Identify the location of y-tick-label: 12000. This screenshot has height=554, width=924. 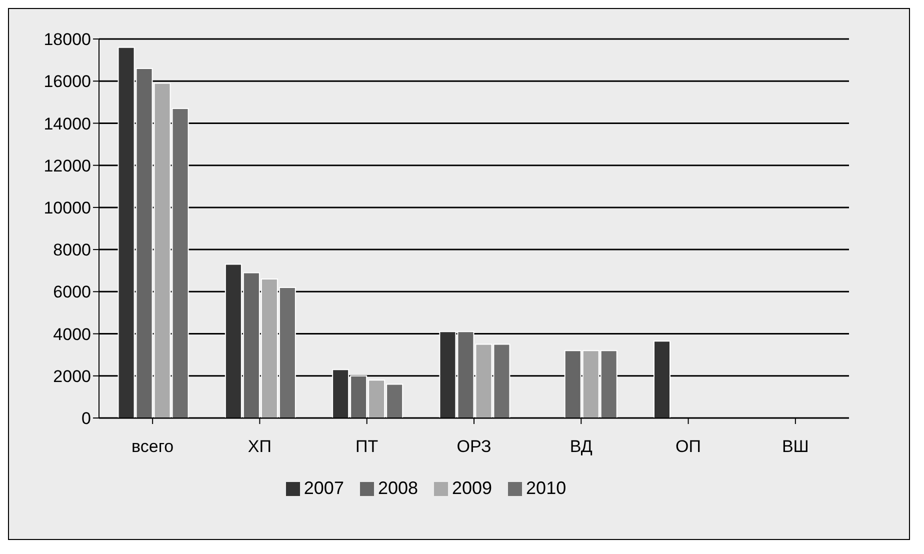
(67, 166).